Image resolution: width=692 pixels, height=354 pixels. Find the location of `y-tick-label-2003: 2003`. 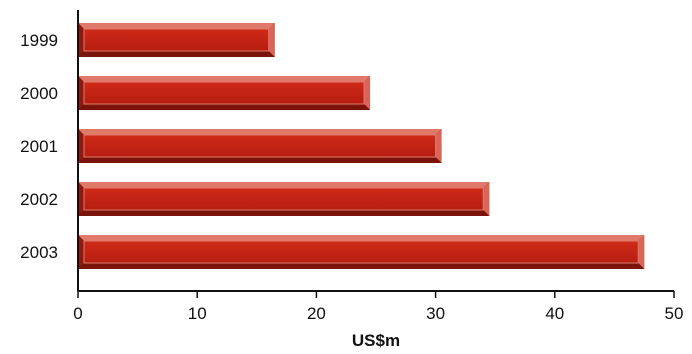

y-tick-label-2003: 2003 is located at coordinates (39, 252).